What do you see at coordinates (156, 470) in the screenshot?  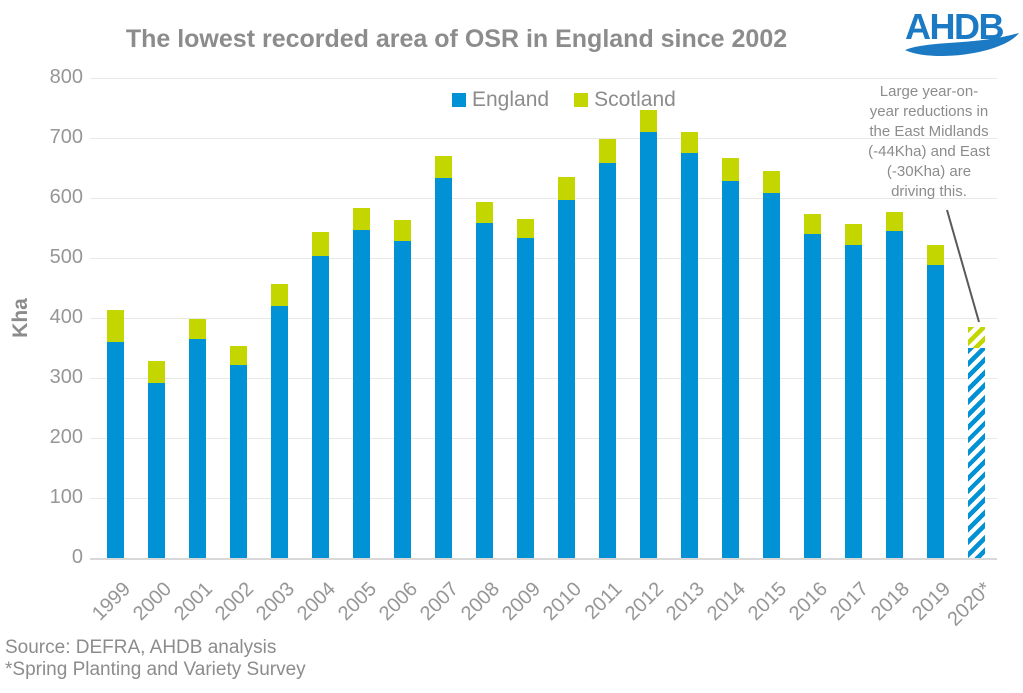 I see `bar-2000-england` at bounding box center [156, 470].